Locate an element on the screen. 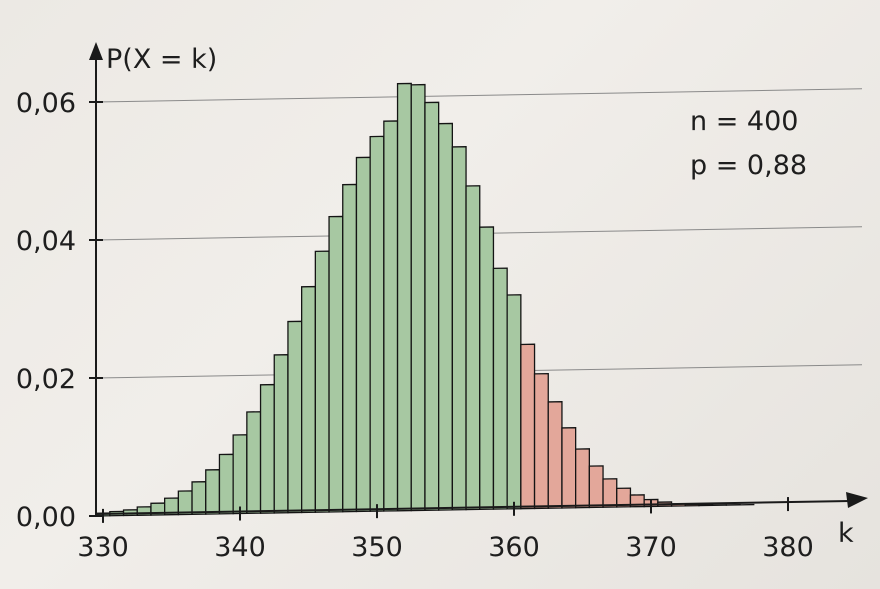 This screenshot has width=880, height=589. y-tick-label: 0,00 is located at coordinates (46, 517).